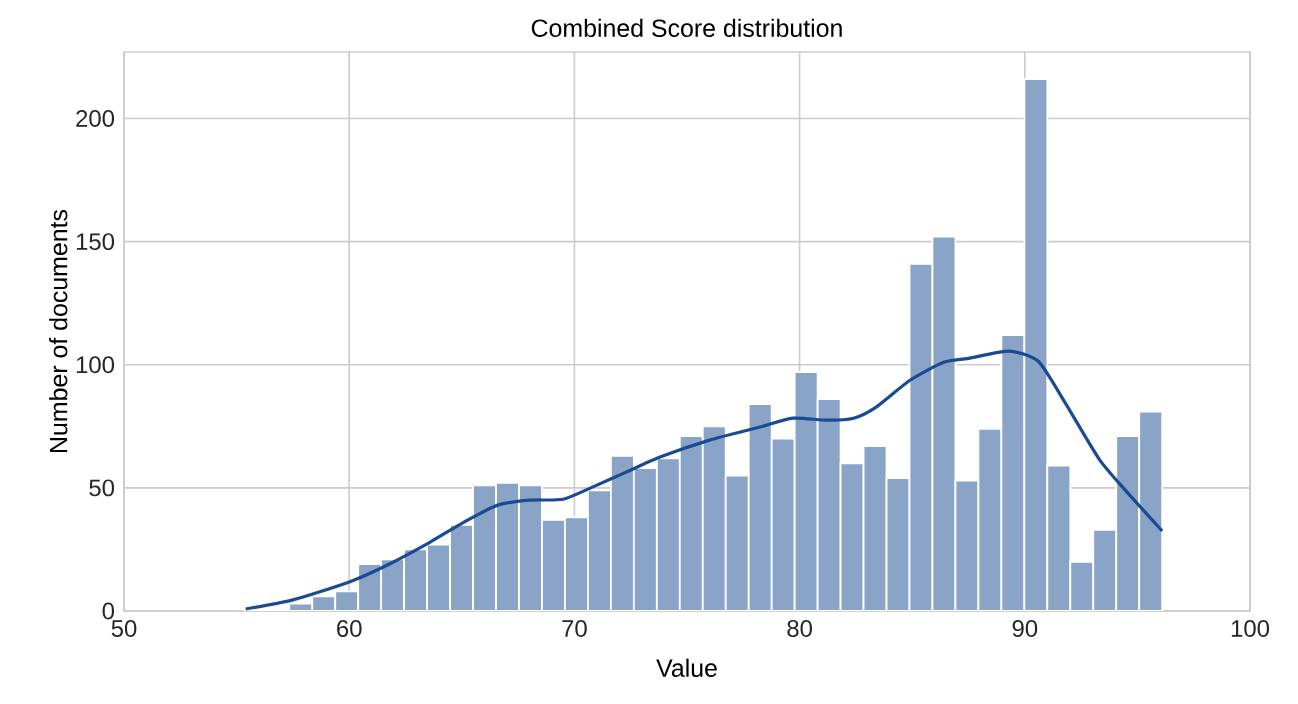 The image size is (1298, 704). I want to click on y-axis-title: Number of documents, so click(58, 330).